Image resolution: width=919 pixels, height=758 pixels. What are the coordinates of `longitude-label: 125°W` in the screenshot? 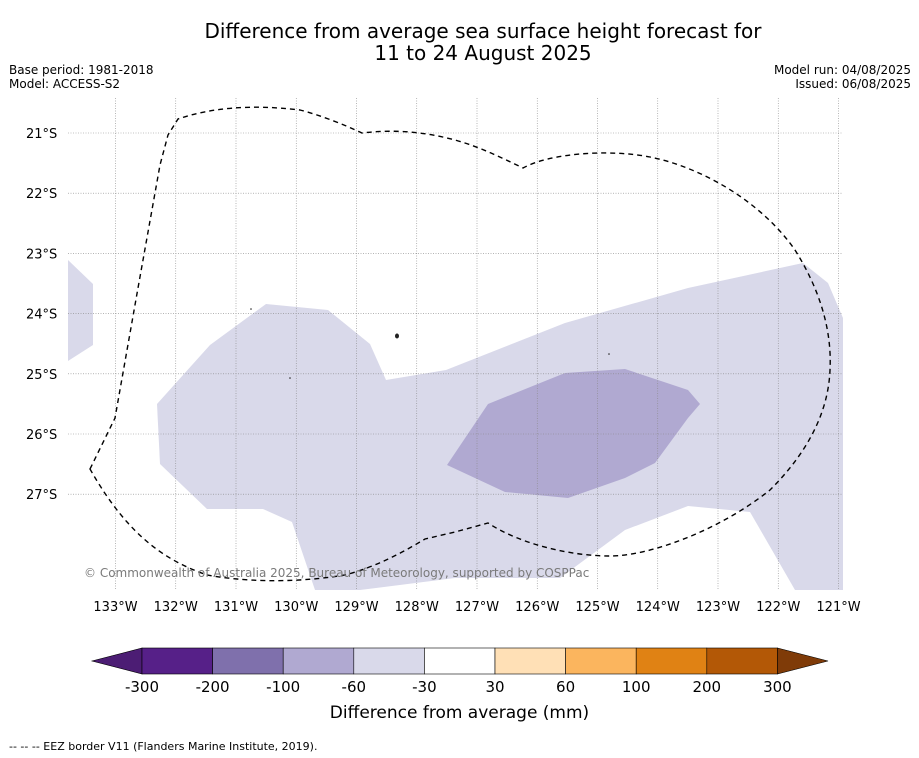 It's located at (597, 607).